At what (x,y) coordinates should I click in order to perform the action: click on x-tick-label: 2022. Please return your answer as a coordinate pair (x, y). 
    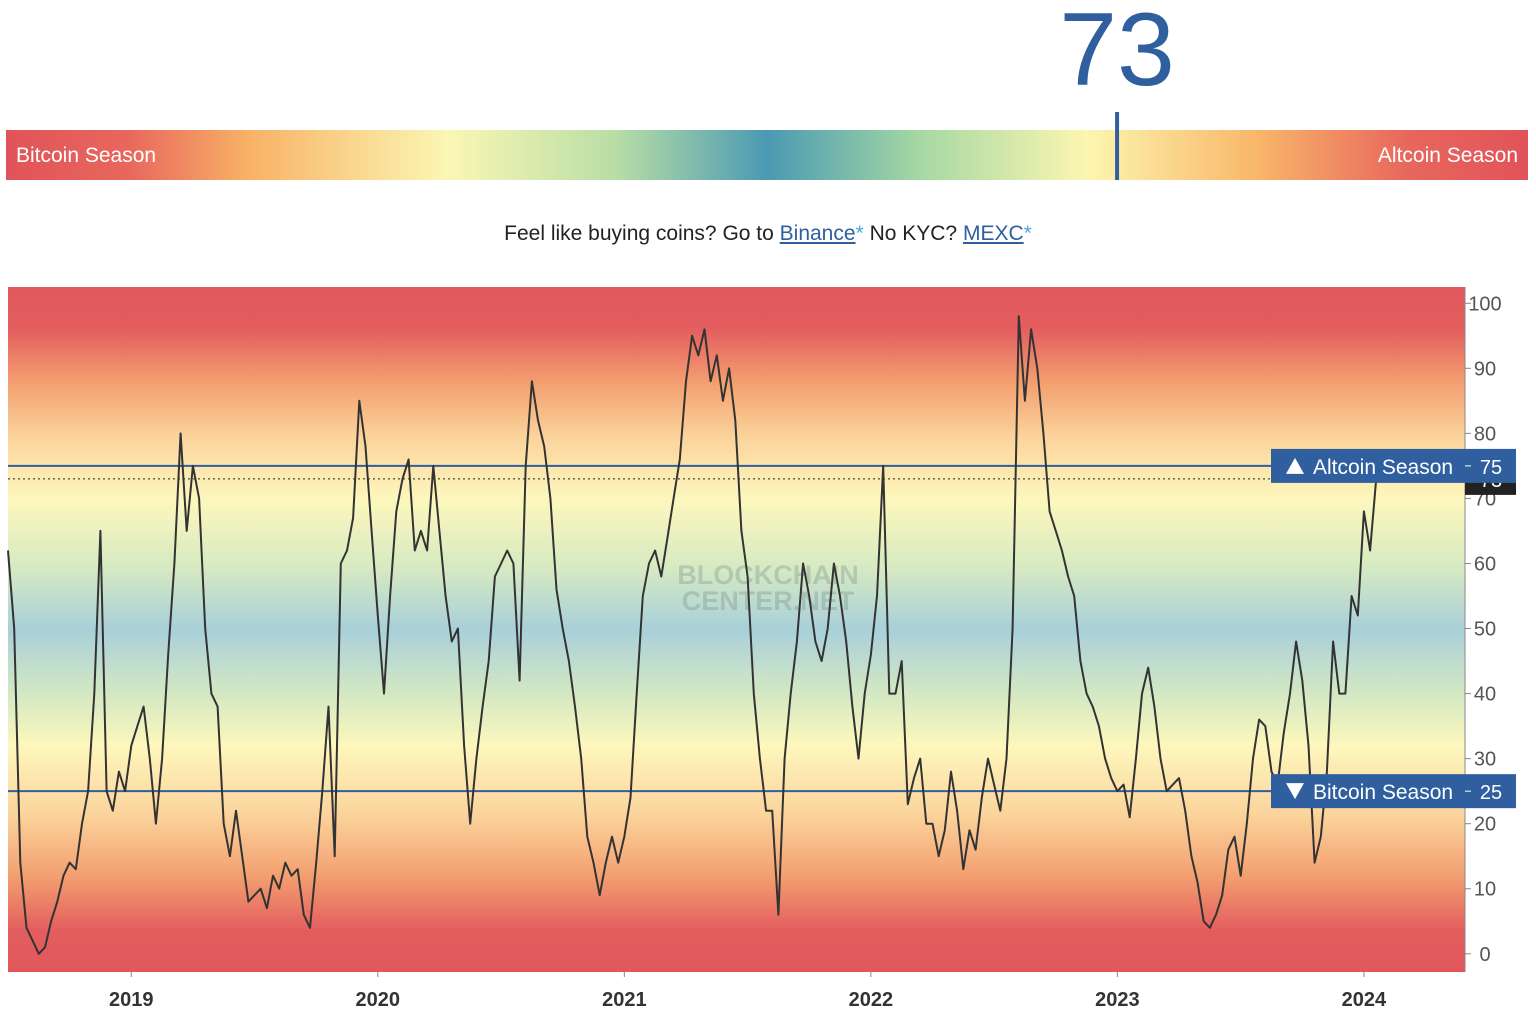
    Looking at the image, I should click on (871, 1000).